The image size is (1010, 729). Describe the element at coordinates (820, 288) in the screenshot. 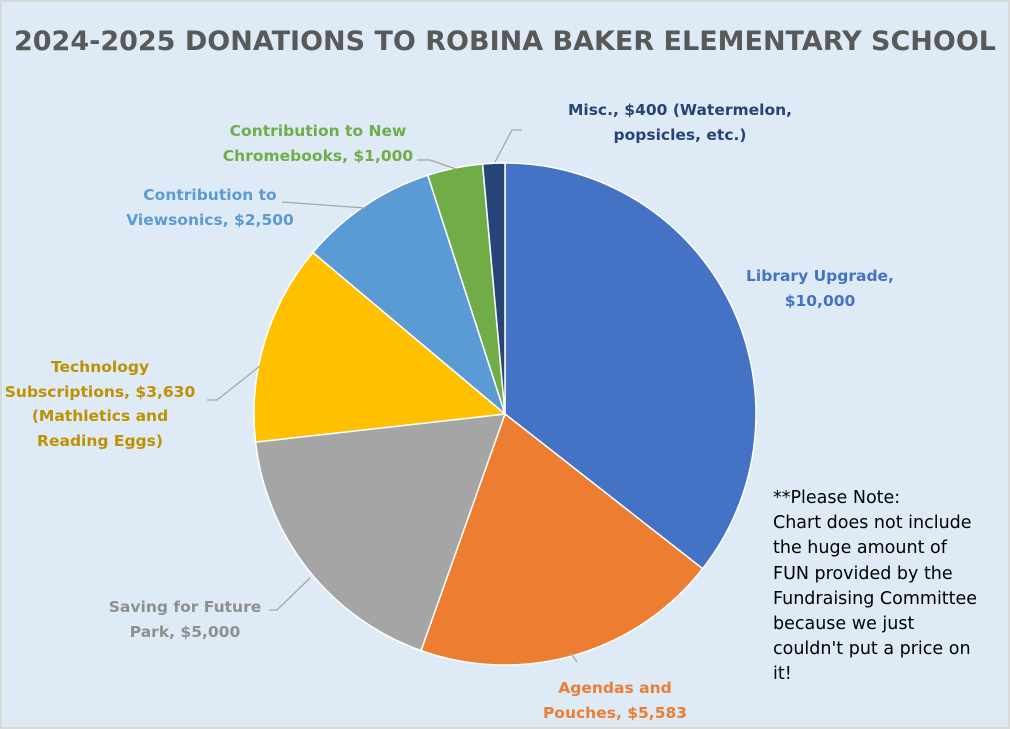

I see `data-label-library-upgrade: Library Upgrade, $10,000` at that location.